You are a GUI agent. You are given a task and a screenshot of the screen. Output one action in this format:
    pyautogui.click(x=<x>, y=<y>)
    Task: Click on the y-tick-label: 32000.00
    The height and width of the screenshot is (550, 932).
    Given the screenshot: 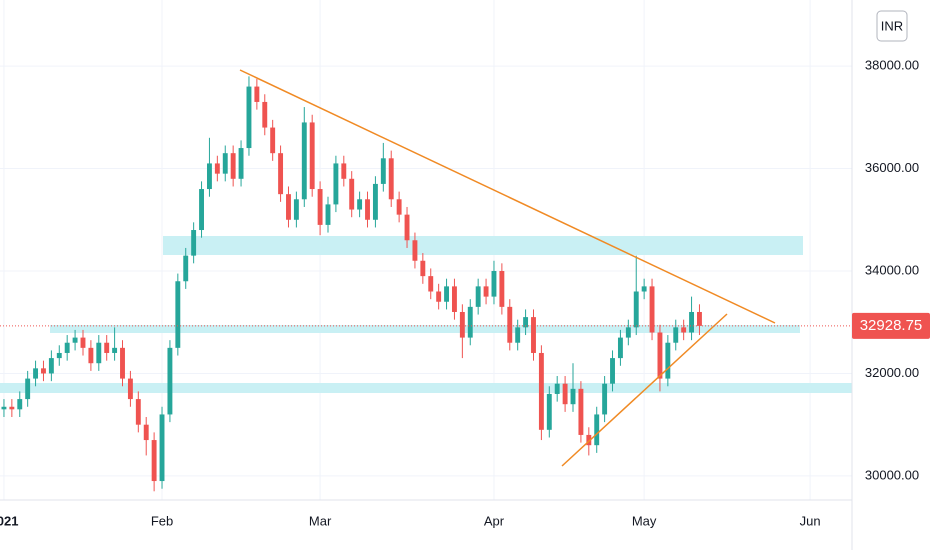 What is the action you would take?
    pyautogui.click(x=892, y=372)
    